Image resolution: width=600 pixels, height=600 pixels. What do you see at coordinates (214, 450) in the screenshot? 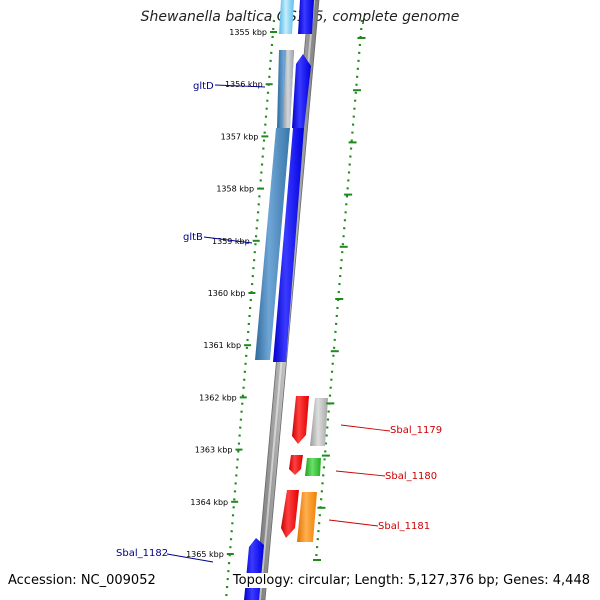
I see `tick-label: 1363 kbp` at bounding box center [214, 450].